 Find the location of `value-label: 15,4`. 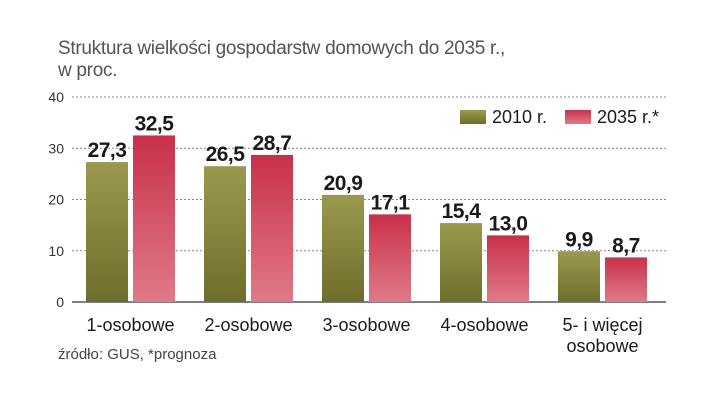

value-label: 15,4 is located at coordinates (462, 211).